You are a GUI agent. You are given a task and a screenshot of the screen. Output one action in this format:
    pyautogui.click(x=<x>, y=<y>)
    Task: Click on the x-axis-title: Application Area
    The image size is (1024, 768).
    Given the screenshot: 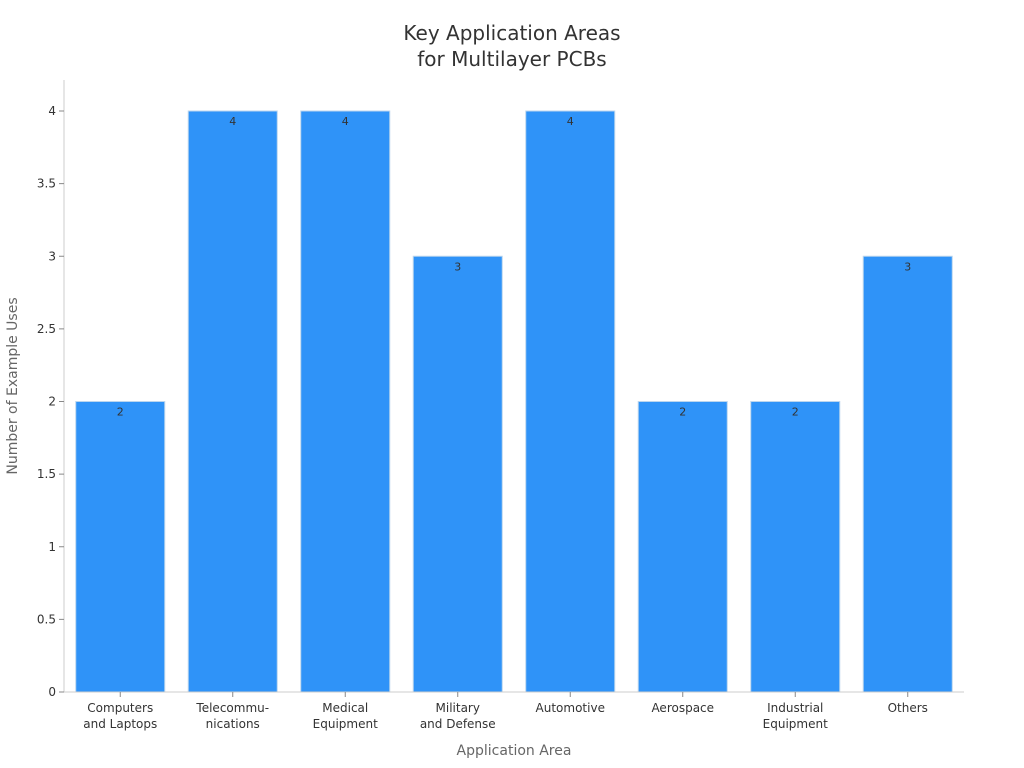 What is the action you would take?
    pyautogui.click(x=514, y=751)
    